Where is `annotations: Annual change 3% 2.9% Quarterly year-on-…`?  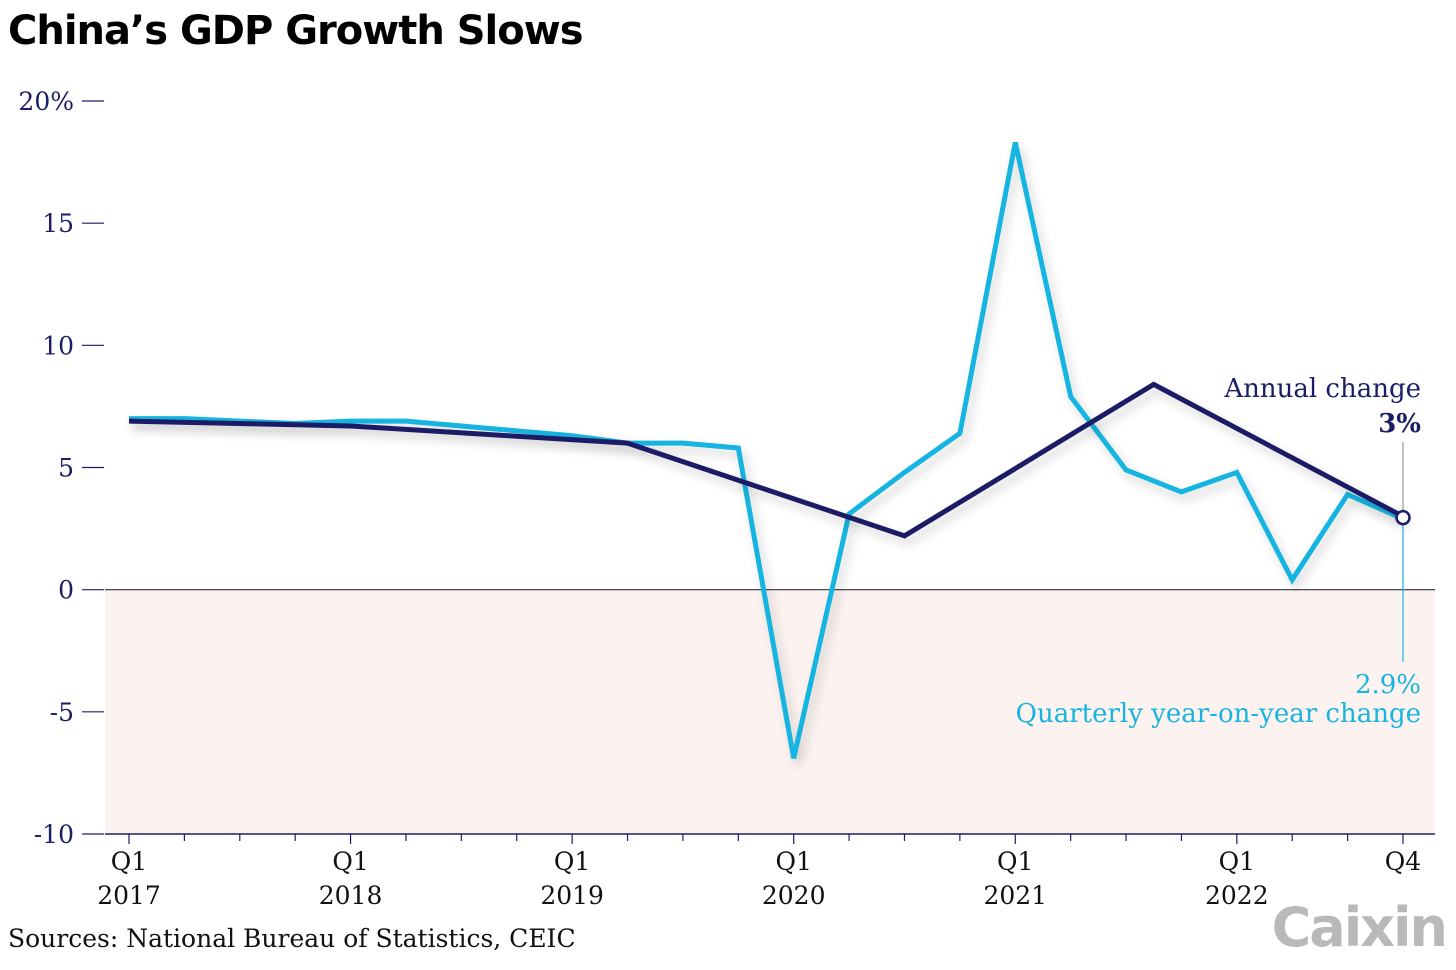
annotations: Annual change 3% 2.9% Quarterly year-on-… is located at coordinates (1219, 551).